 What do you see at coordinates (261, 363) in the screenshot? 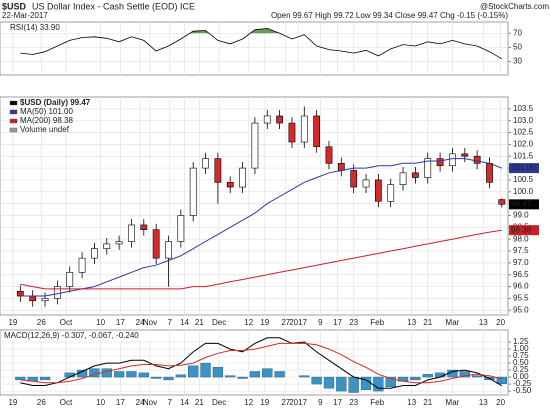
I see `macd-line` at bounding box center [261, 363].